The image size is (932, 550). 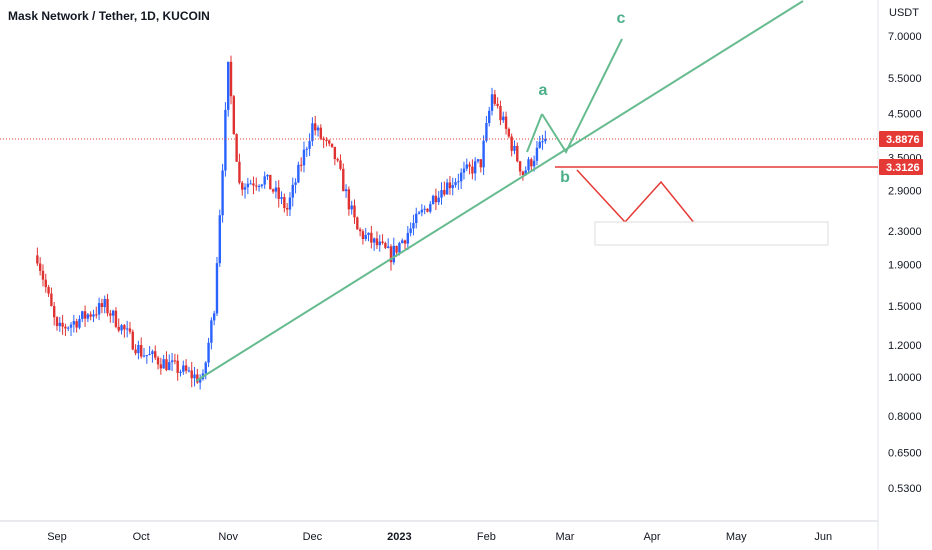 What do you see at coordinates (905, 346) in the screenshot?
I see `y-tick-label: 1.2000` at bounding box center [905, 346].